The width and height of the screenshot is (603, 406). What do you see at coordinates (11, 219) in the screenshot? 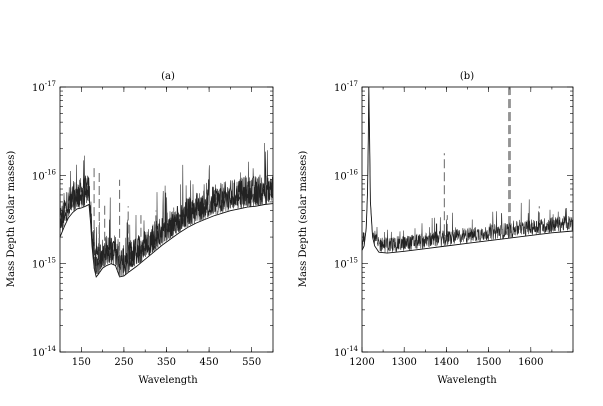
I see `panel-a-y-axis-label: Mass Depth (solar masses)` at bounding box center [11, 219].